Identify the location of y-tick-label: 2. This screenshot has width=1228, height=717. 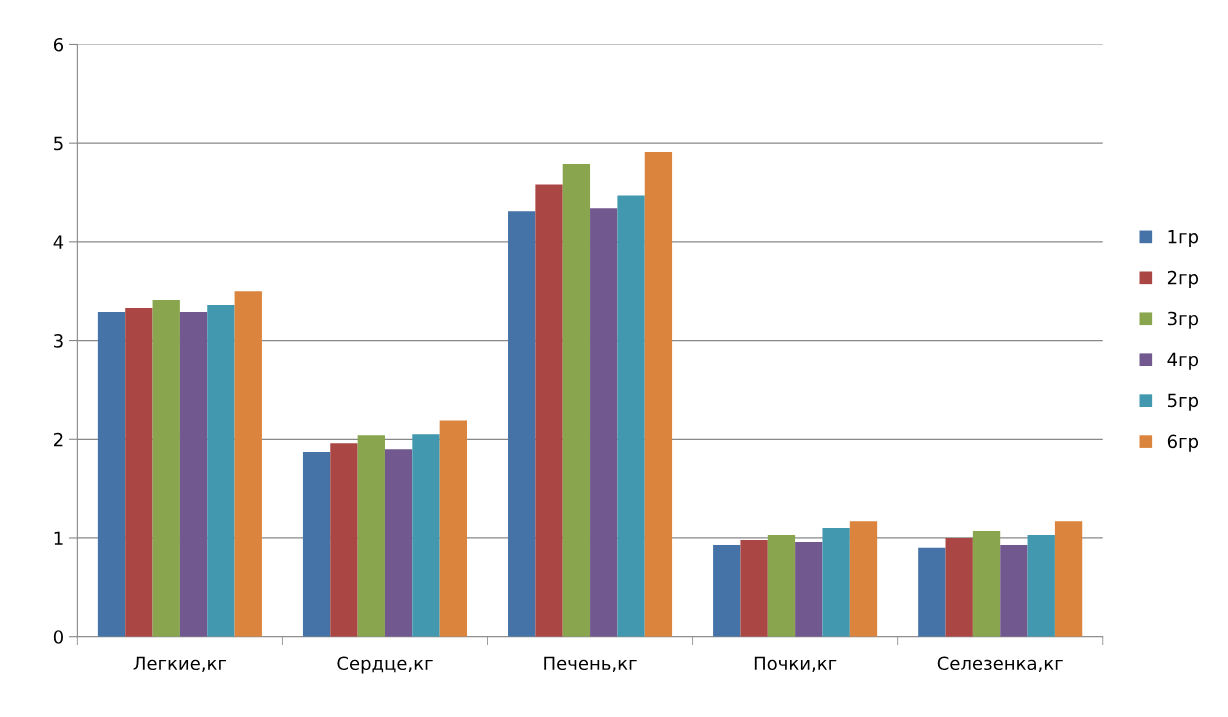
(58, 439).